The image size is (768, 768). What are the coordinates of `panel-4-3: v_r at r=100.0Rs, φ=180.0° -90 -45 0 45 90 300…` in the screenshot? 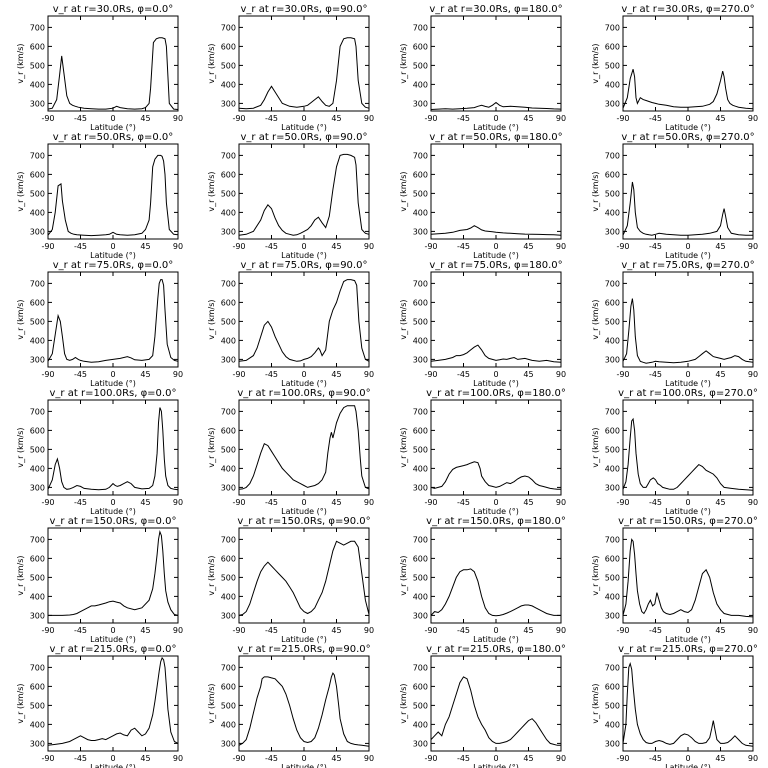 It's located at (482, 452).